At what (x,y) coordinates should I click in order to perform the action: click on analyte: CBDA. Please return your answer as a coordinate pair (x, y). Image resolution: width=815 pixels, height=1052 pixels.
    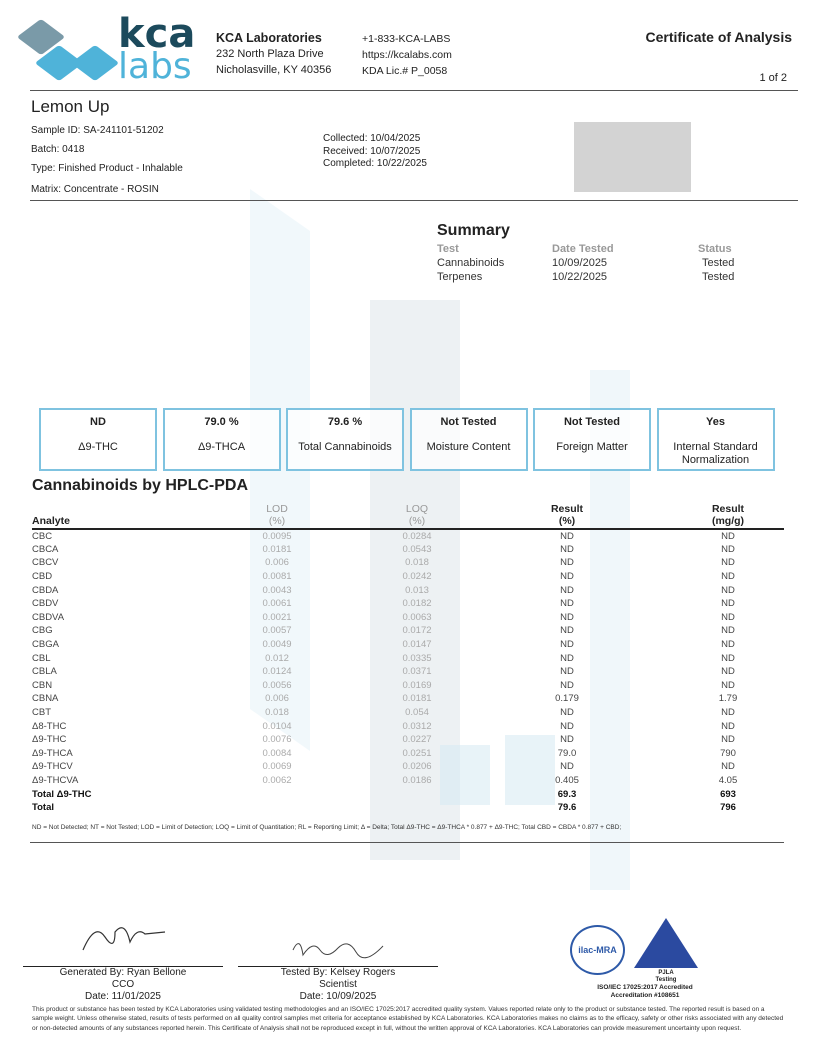
    Looking at the image, I should click on (45, 590).